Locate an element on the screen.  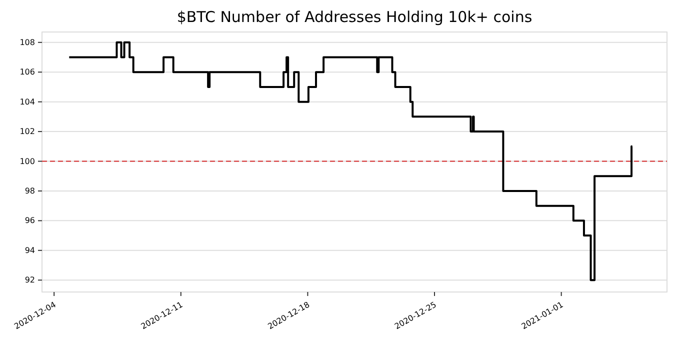
y-tick-label: 102 is located at coordinates (27, 131).